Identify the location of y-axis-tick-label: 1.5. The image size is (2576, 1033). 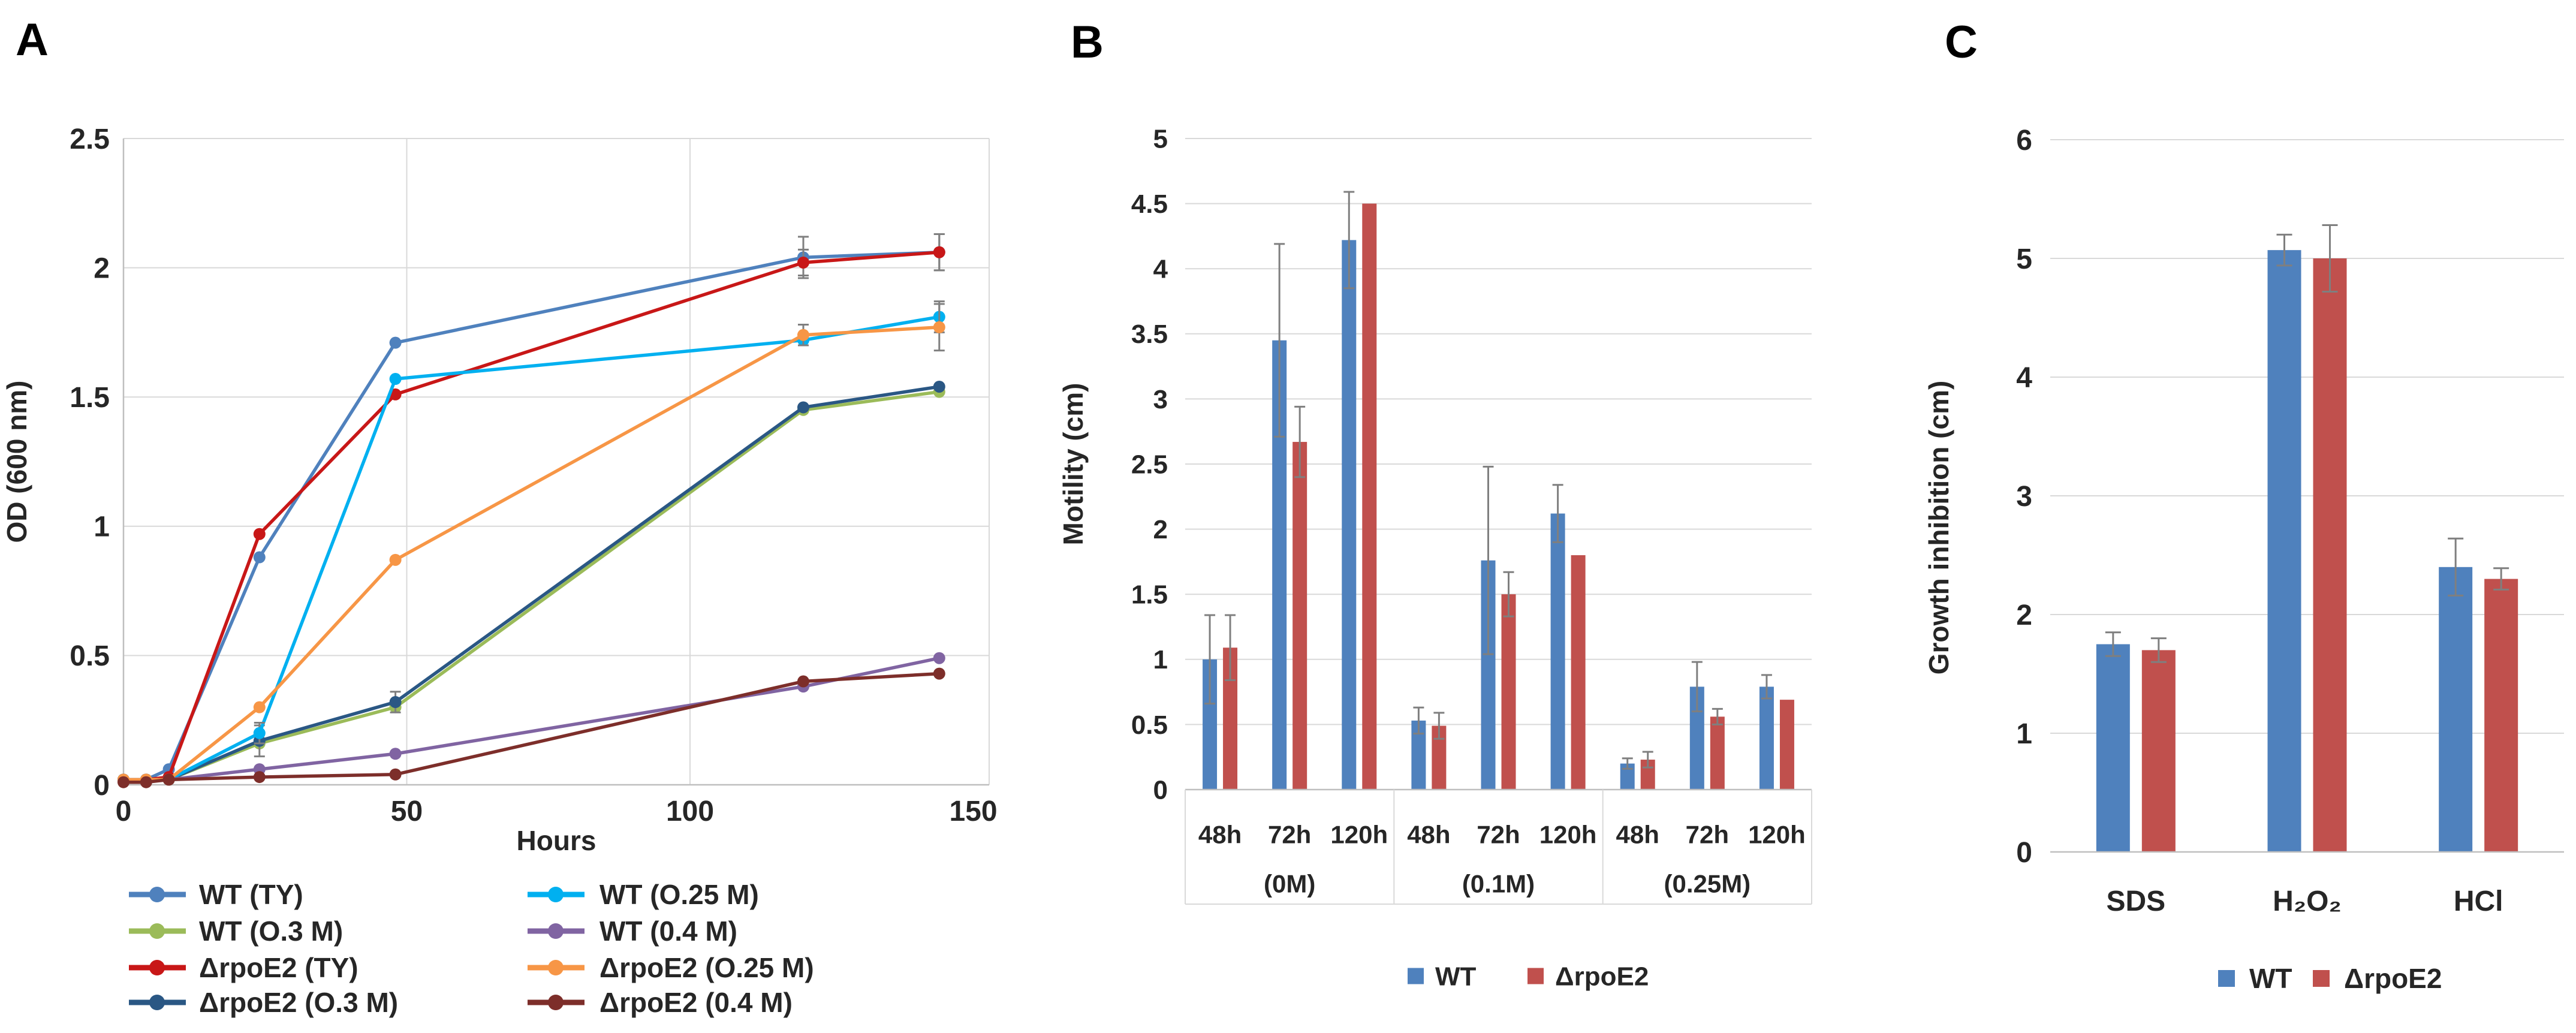
(1149, 595).